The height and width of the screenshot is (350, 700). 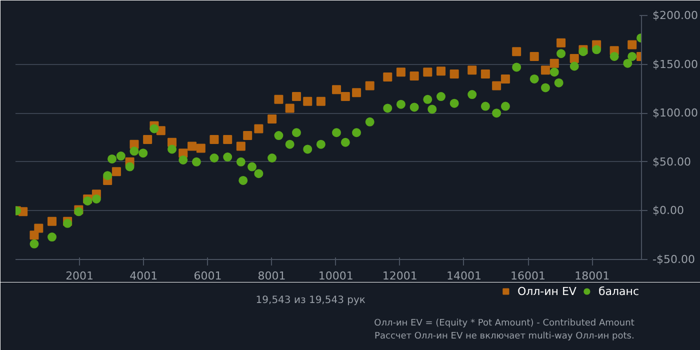 What do you see at coordinates (208, 276) in the screenshot?
I see `x-tick-label: 6001` at bounding box center [208, 276].